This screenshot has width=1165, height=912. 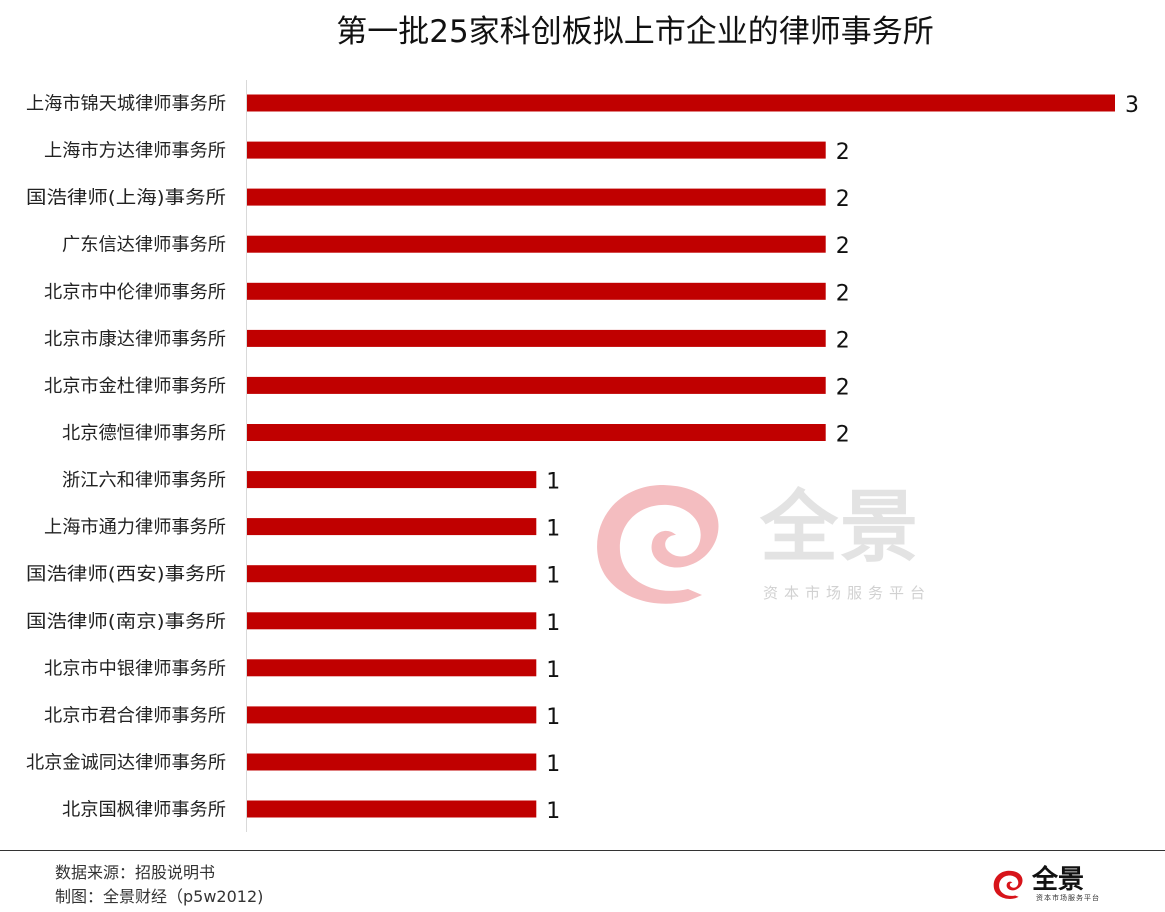 I want to click on category-label: 上海市方达律师事务所, so click(x=135, y=151).